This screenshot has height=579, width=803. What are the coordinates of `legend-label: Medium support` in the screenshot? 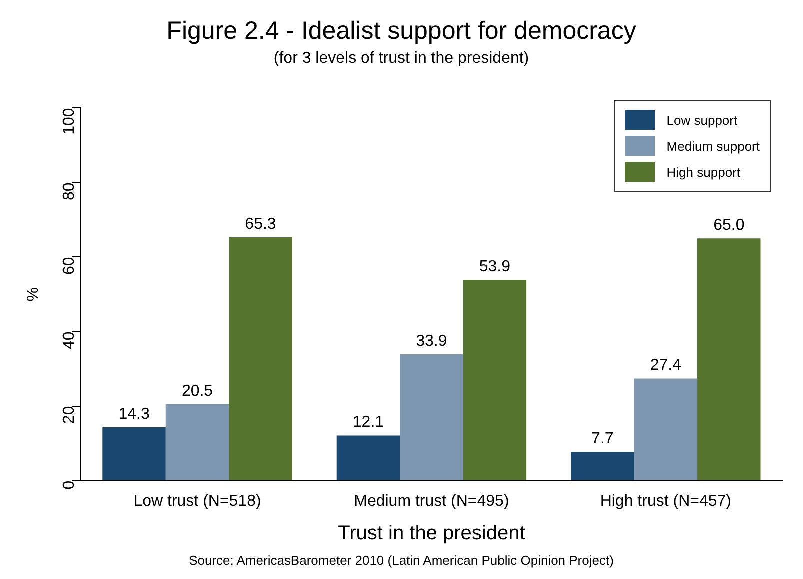 It's located at (713, 146).